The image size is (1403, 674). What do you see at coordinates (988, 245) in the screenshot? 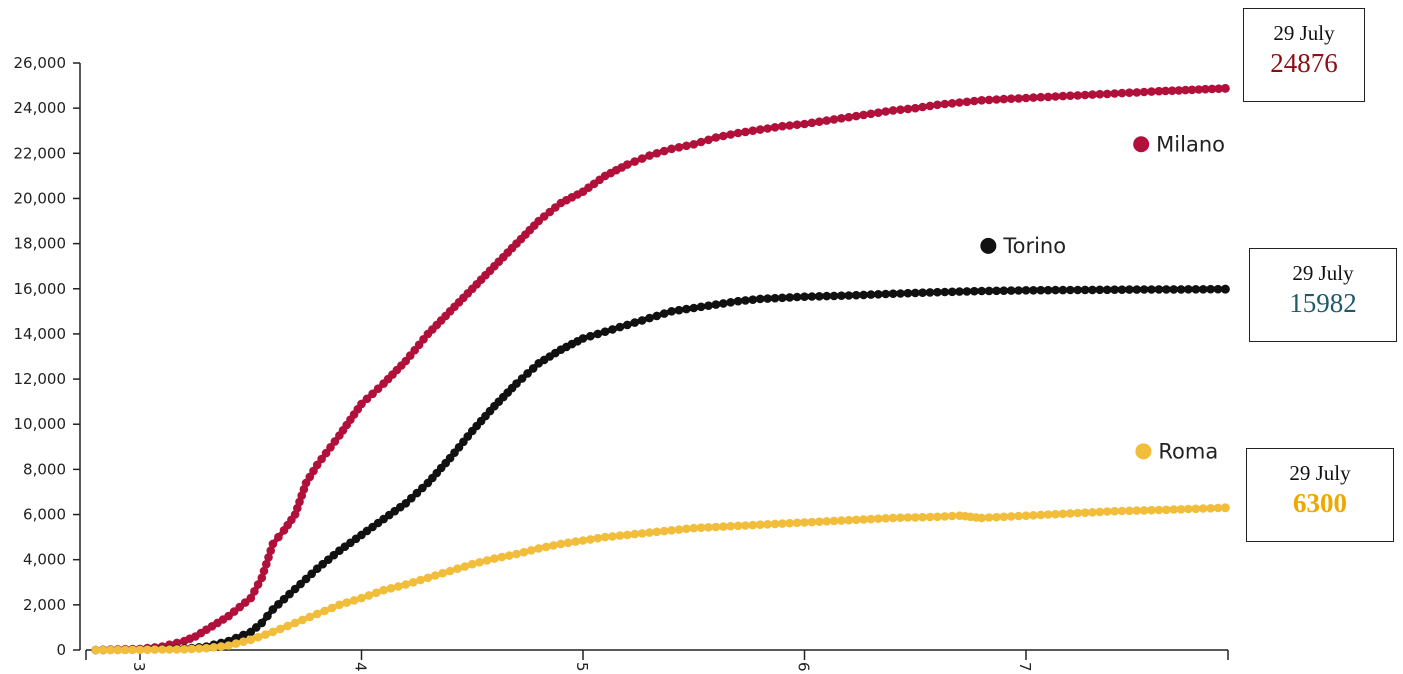
I see `legend-marker-torino` at bounding box center [988, 245].